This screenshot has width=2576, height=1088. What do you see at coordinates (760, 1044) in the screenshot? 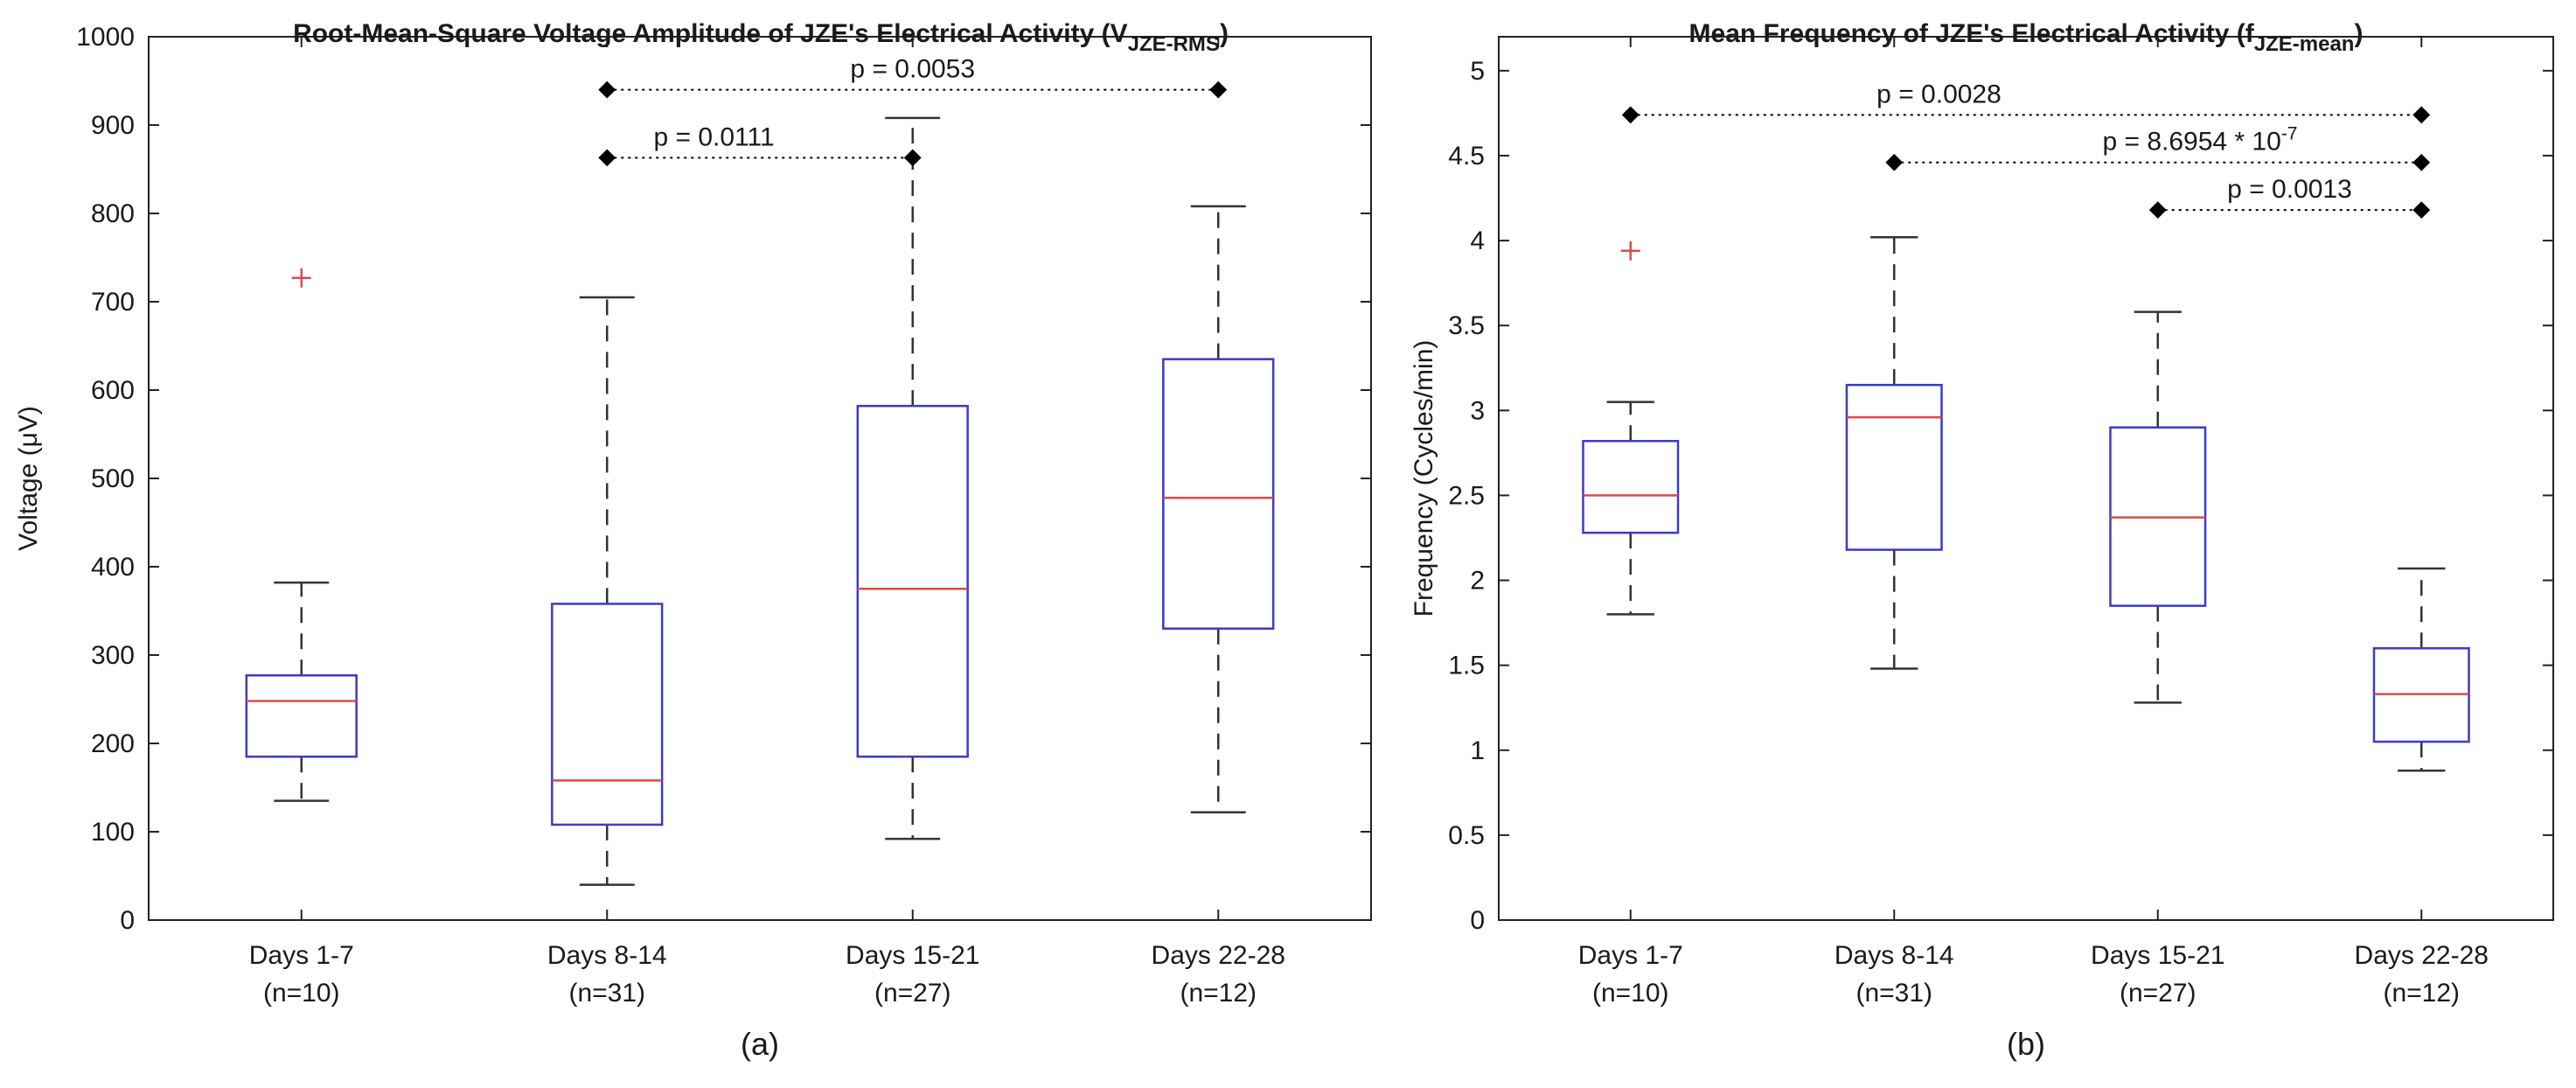
I see `panel-label: (a)` at bounding box center [760, 1044].